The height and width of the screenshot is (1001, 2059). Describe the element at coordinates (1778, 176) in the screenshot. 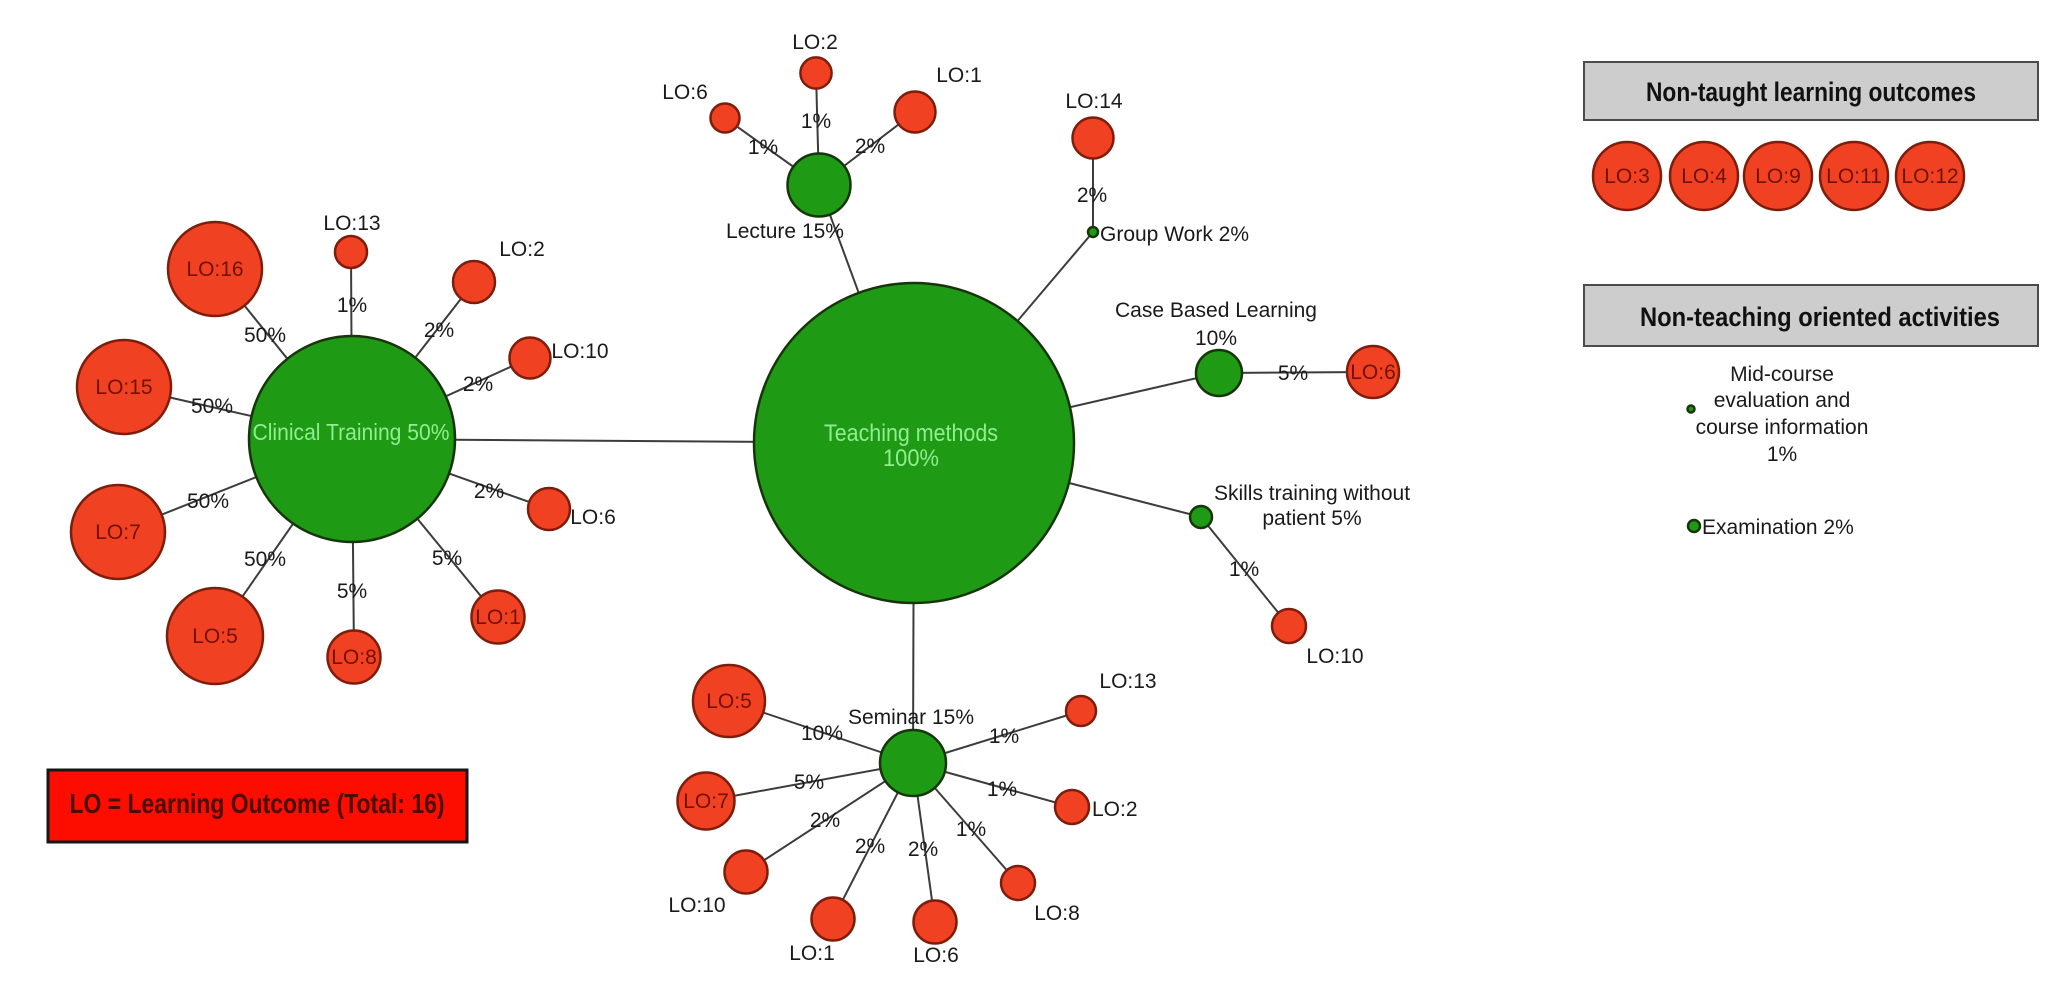

I see `svg-text: LO:9` at that location.